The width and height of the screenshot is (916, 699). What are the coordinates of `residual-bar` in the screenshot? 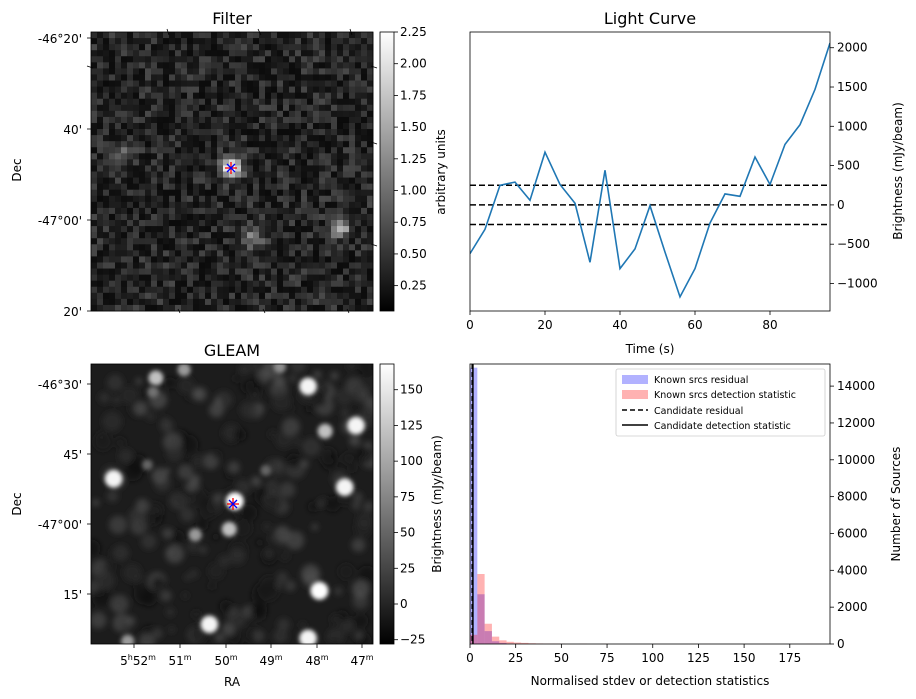 It's located at (495, 642).